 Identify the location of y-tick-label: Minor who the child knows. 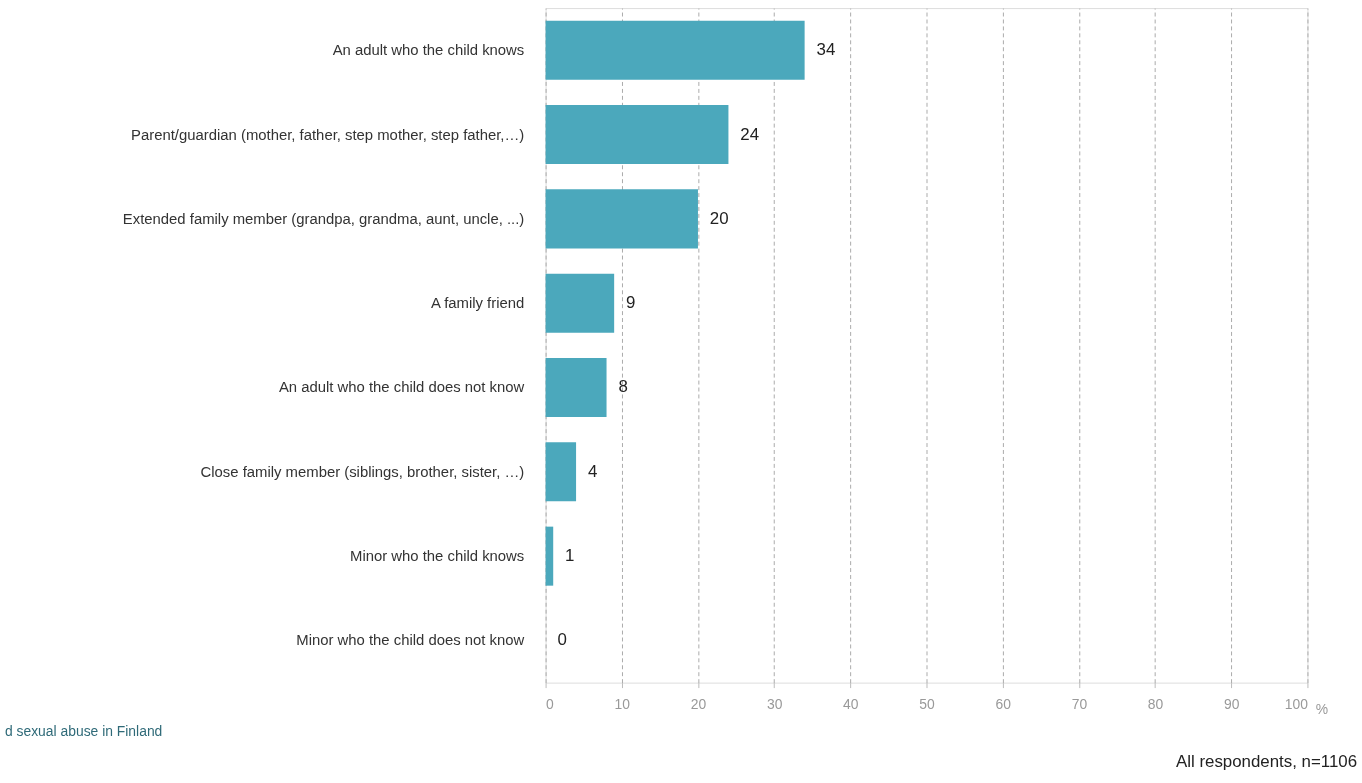
(437, 556).